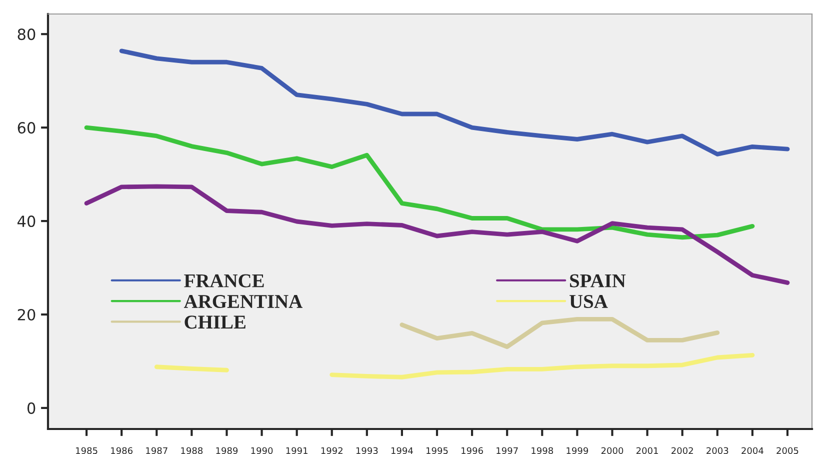 The height and width of the screenshot is (454, 814). I want to click on y-tick-label: 80, so click(27, 34).